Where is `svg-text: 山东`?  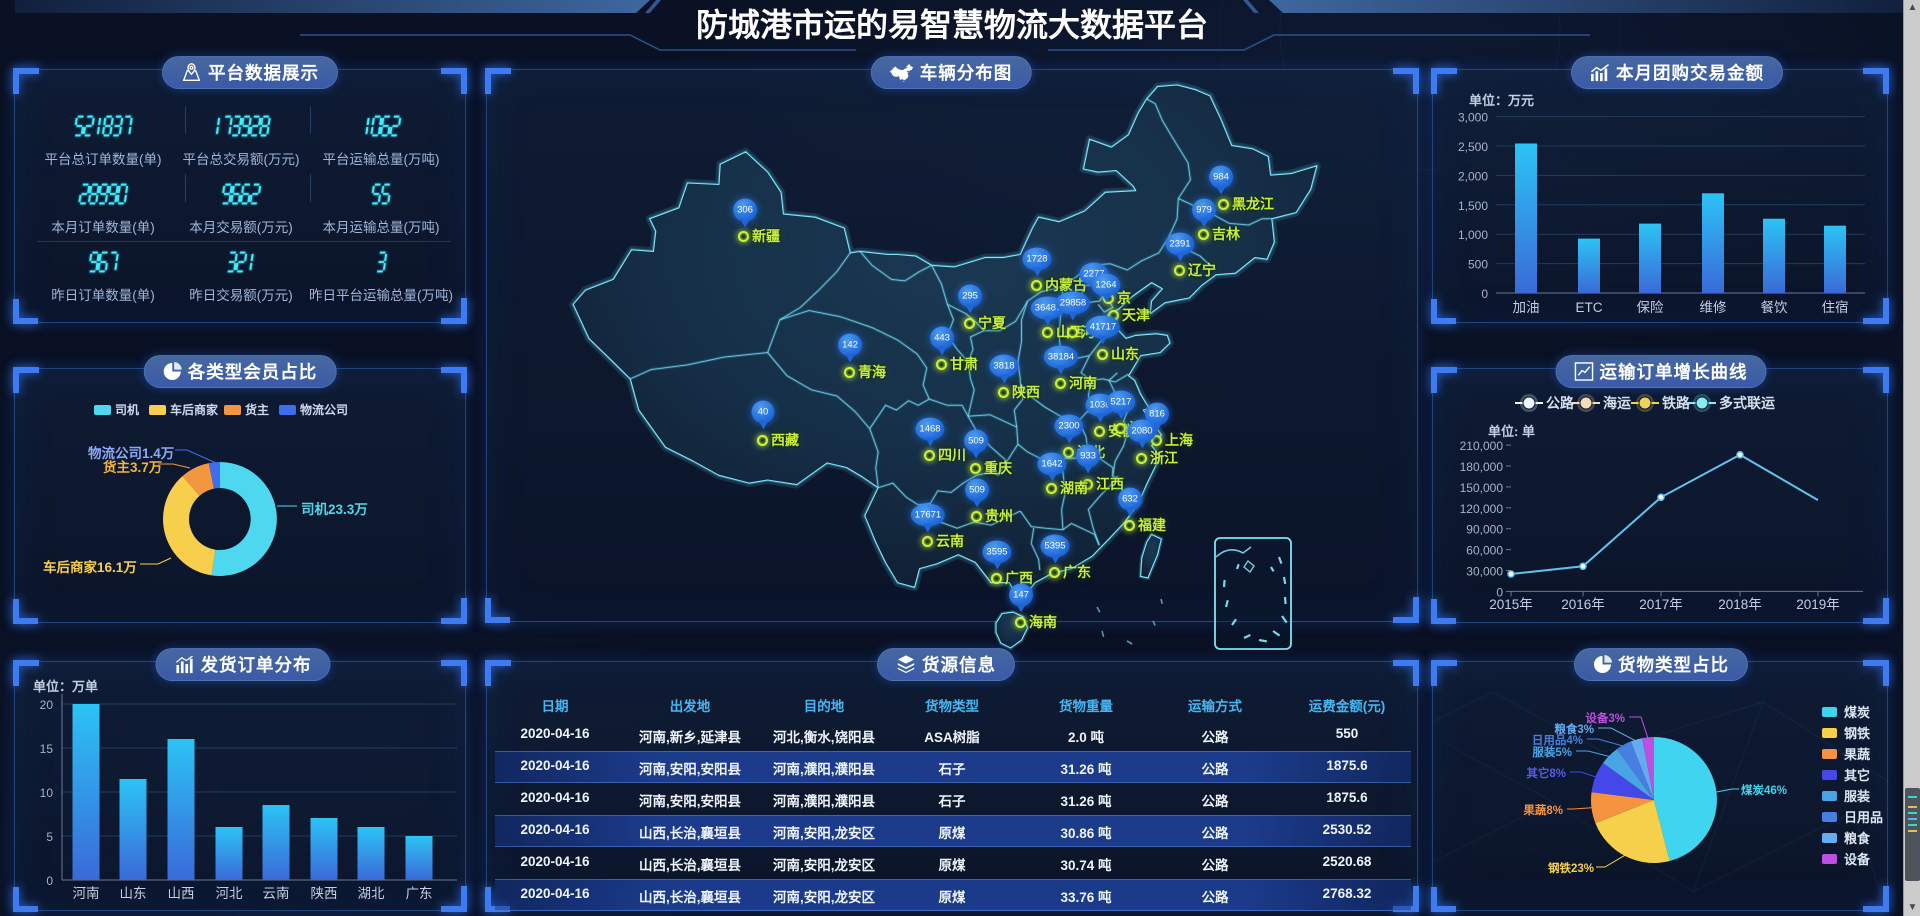 svg-text: 山东 is located at coordinates (133, 893).